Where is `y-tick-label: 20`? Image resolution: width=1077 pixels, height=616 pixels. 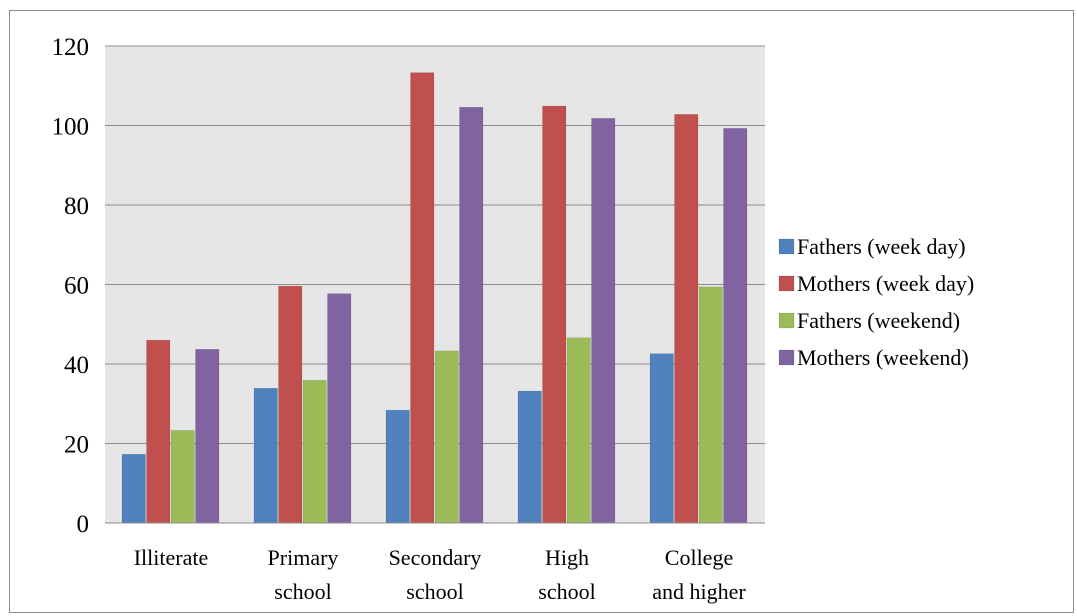 y-tick-label: 20 is located at coordinates (76, 445).